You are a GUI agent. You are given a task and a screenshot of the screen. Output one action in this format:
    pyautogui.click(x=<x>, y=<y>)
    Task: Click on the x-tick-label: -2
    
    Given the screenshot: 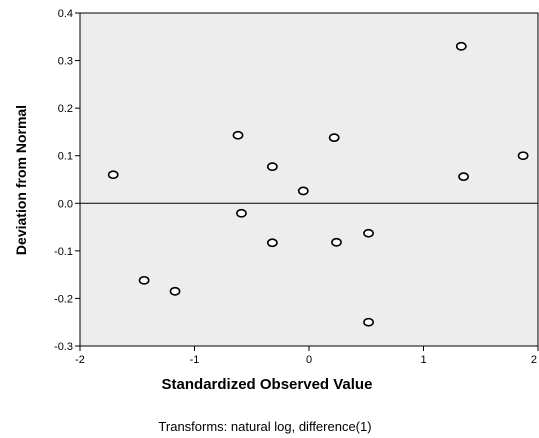 What is the action you would take?
    pyautogui.click(x=80, y=360)
    